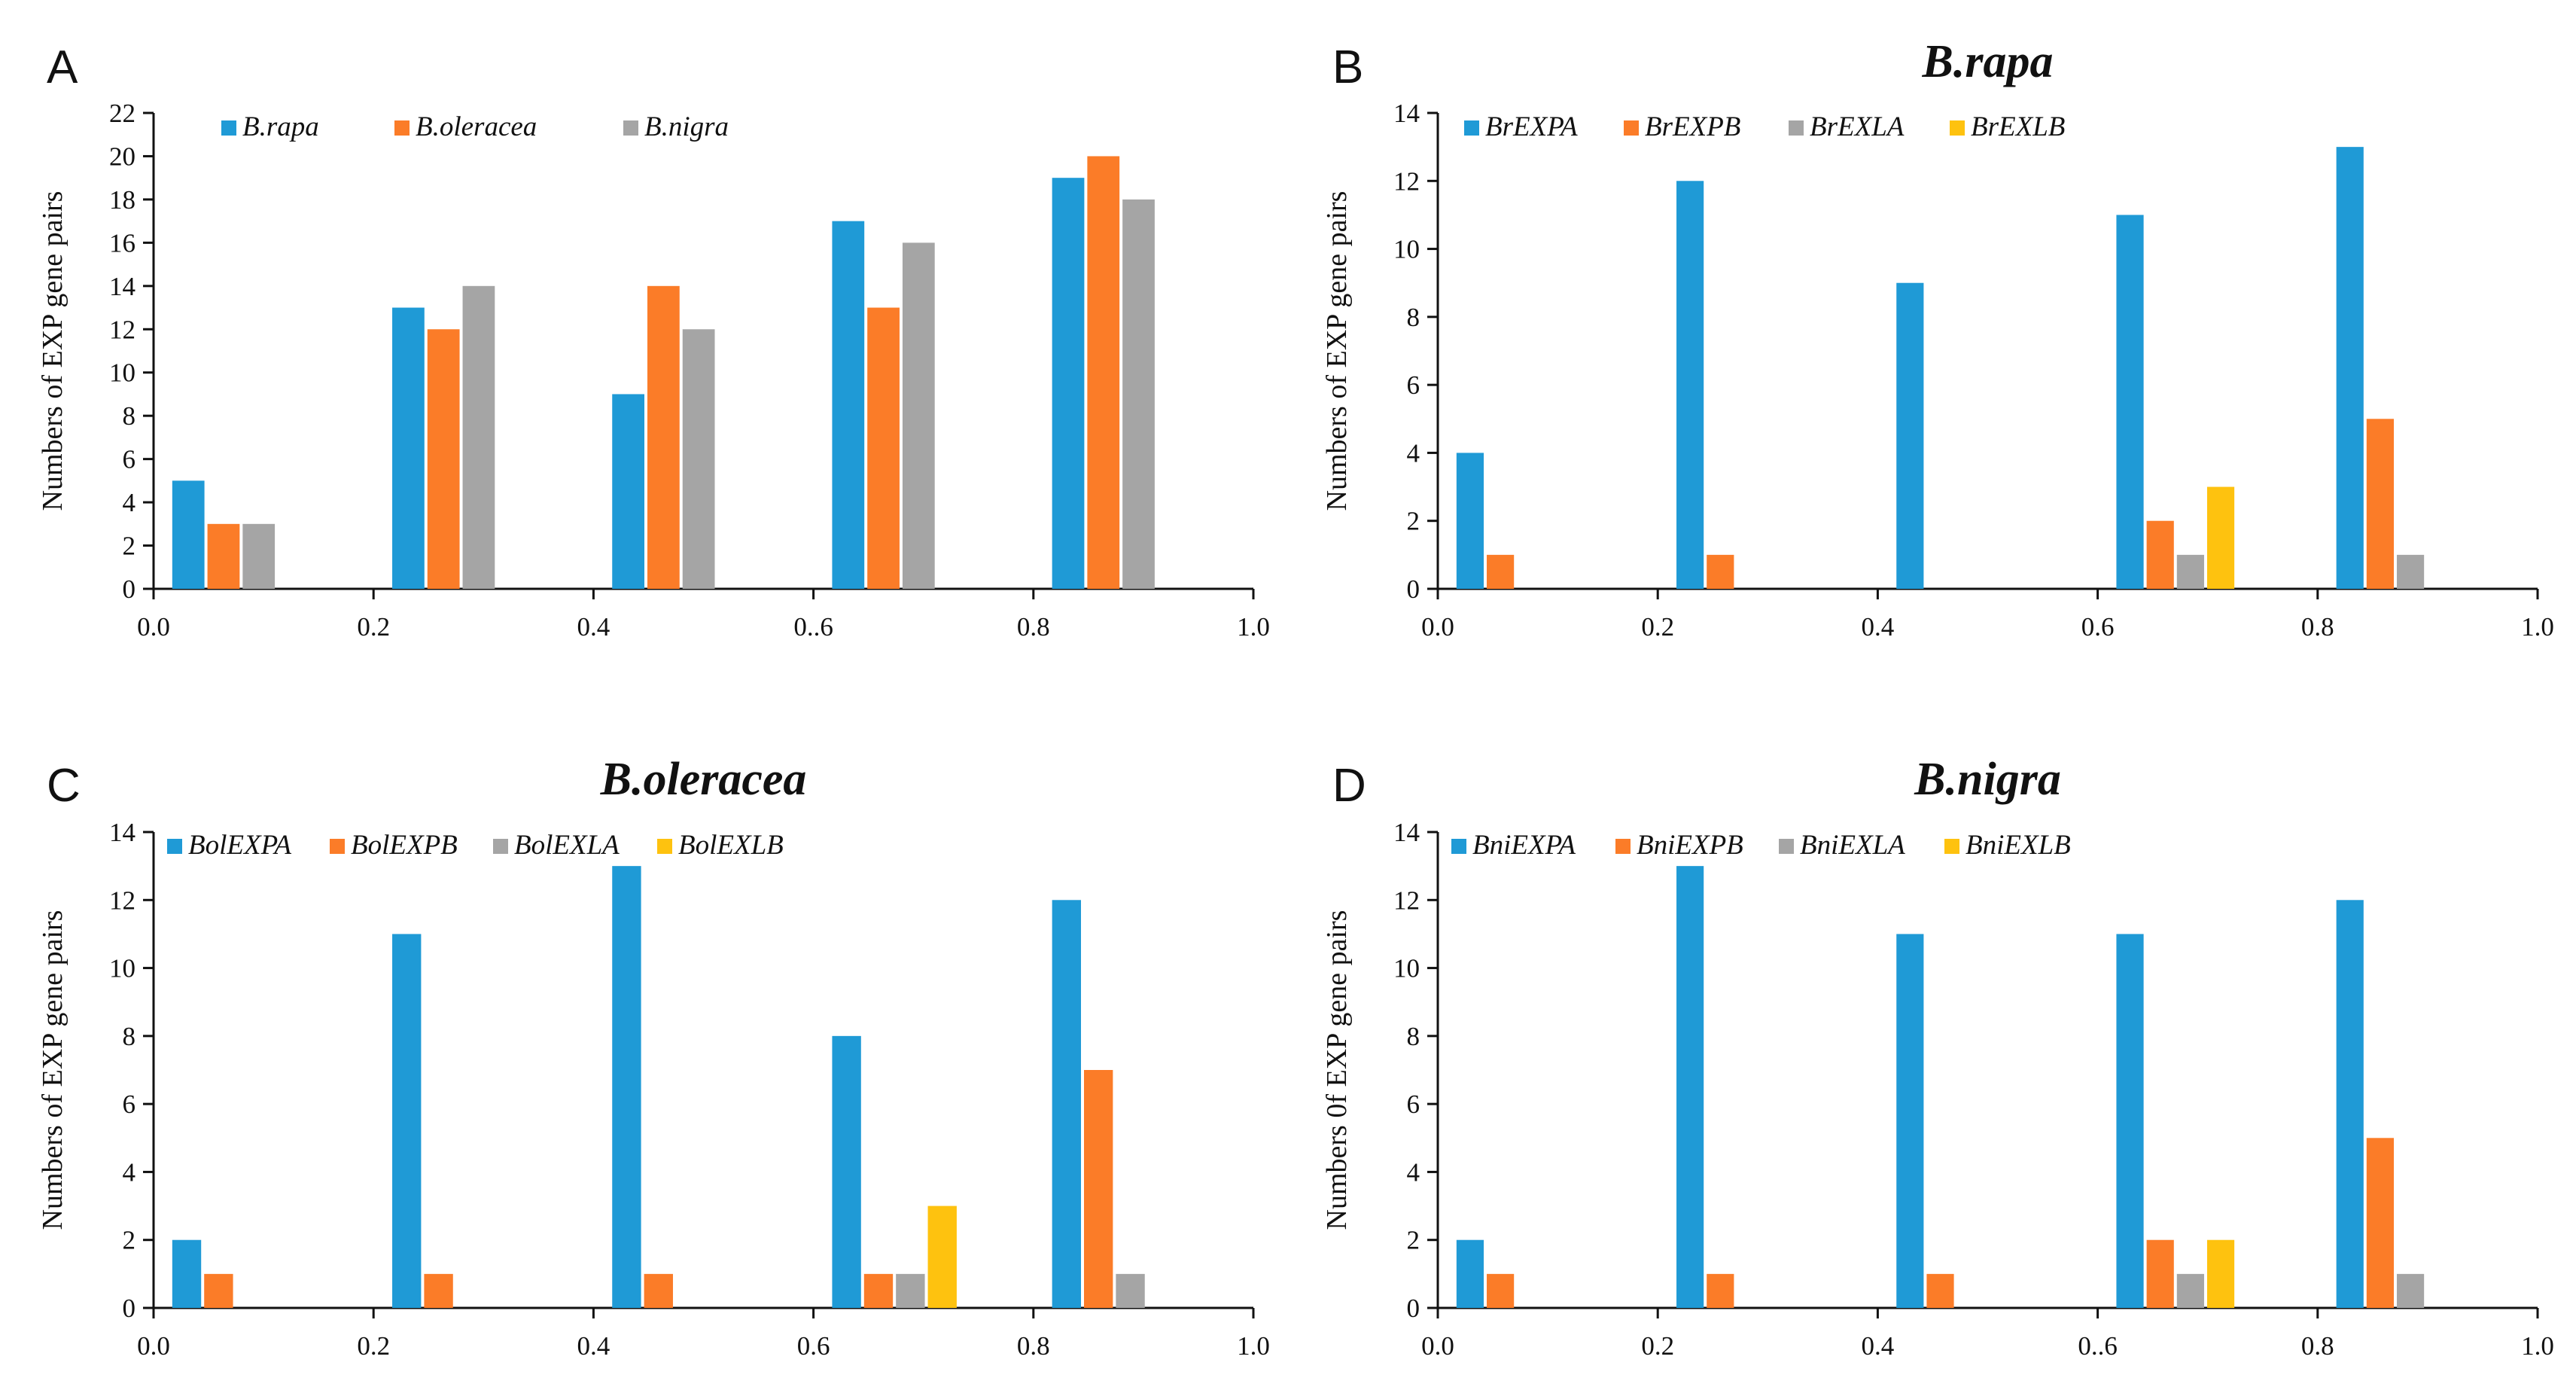  Describe the element at coordinates (2018, 126) in the screenshot. I see `legend-label: BrEXLB` at that location.